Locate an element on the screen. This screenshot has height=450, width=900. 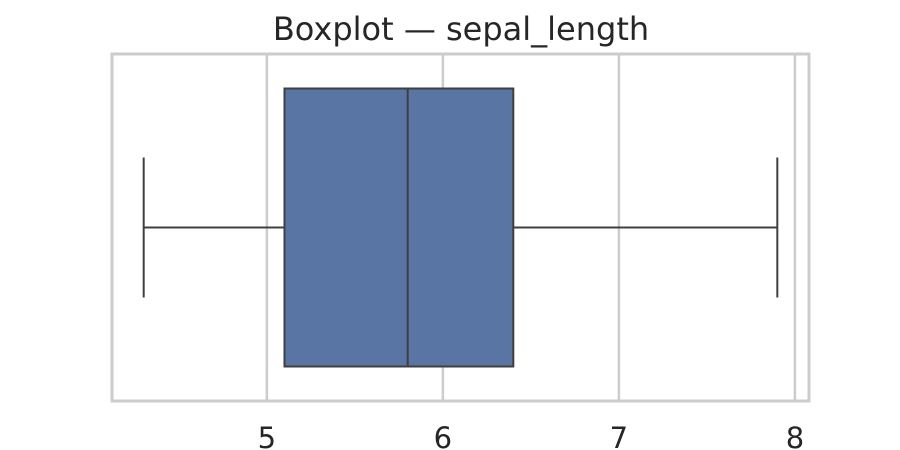
x-axis-ticks: 5 6 7 8 is located at coordinates (531, 435).